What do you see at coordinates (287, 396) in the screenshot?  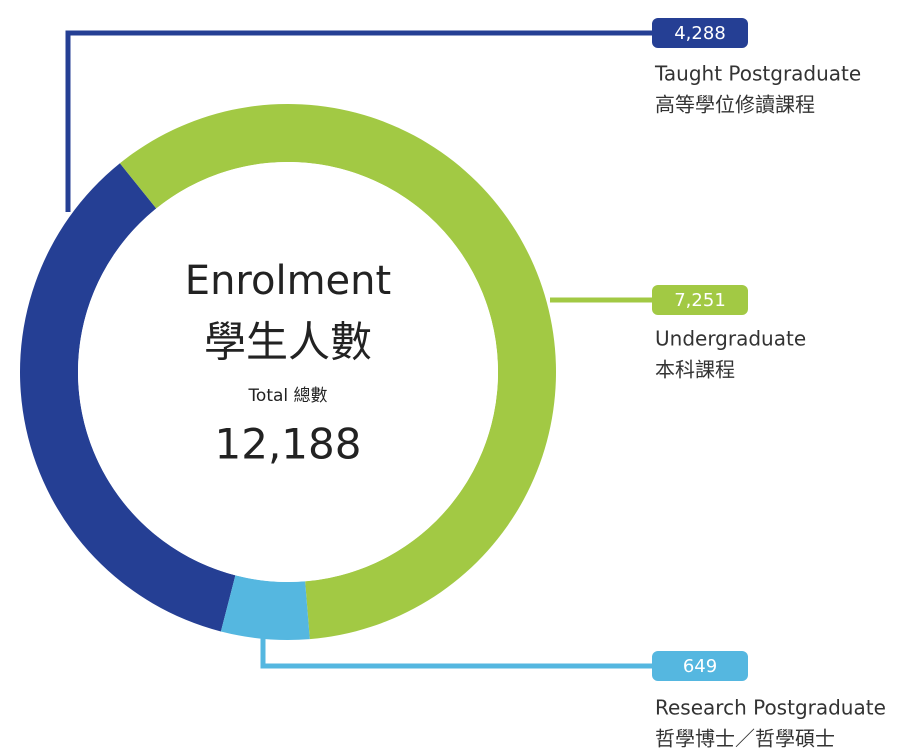 I see `total-caption: Total 總數` at bounding box center [287, 396].